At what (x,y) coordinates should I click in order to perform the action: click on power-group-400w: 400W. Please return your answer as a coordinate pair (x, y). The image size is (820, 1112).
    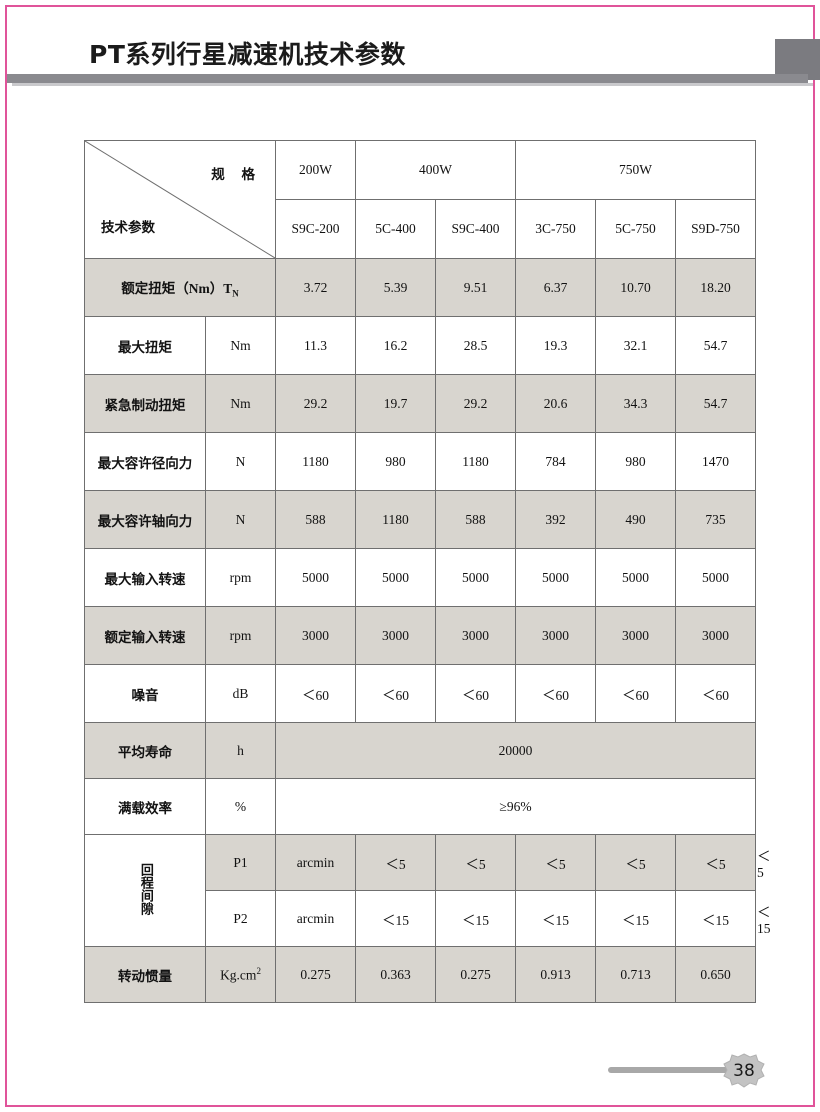
    Looking at the image, I should click on (435, 170).